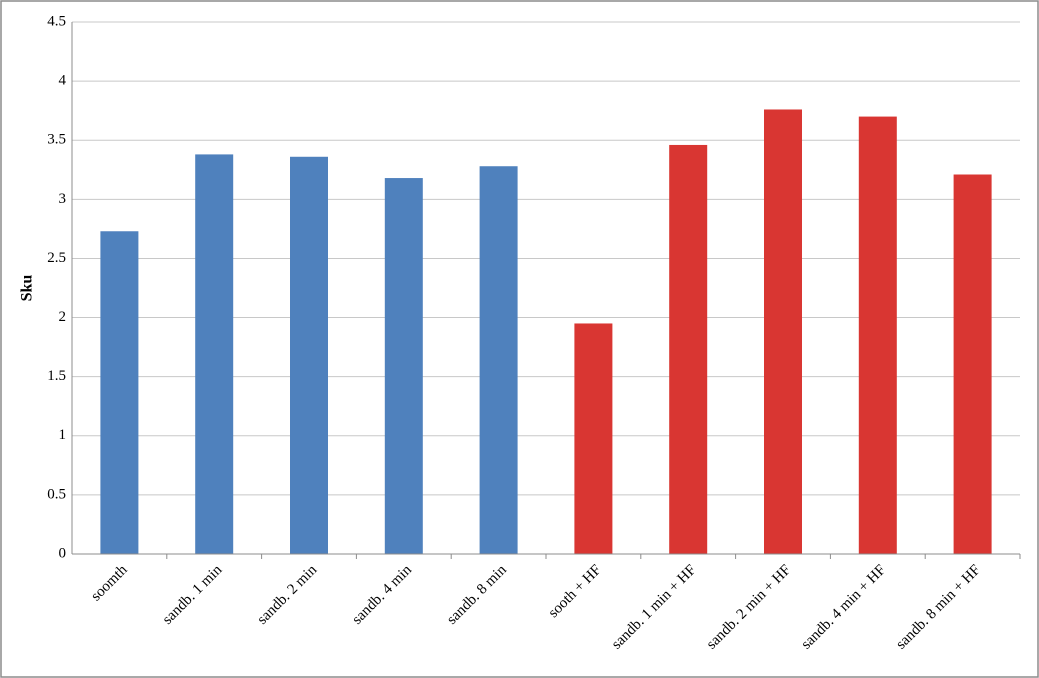  I want to click on y-tick-label: 1, so click(63, 435).